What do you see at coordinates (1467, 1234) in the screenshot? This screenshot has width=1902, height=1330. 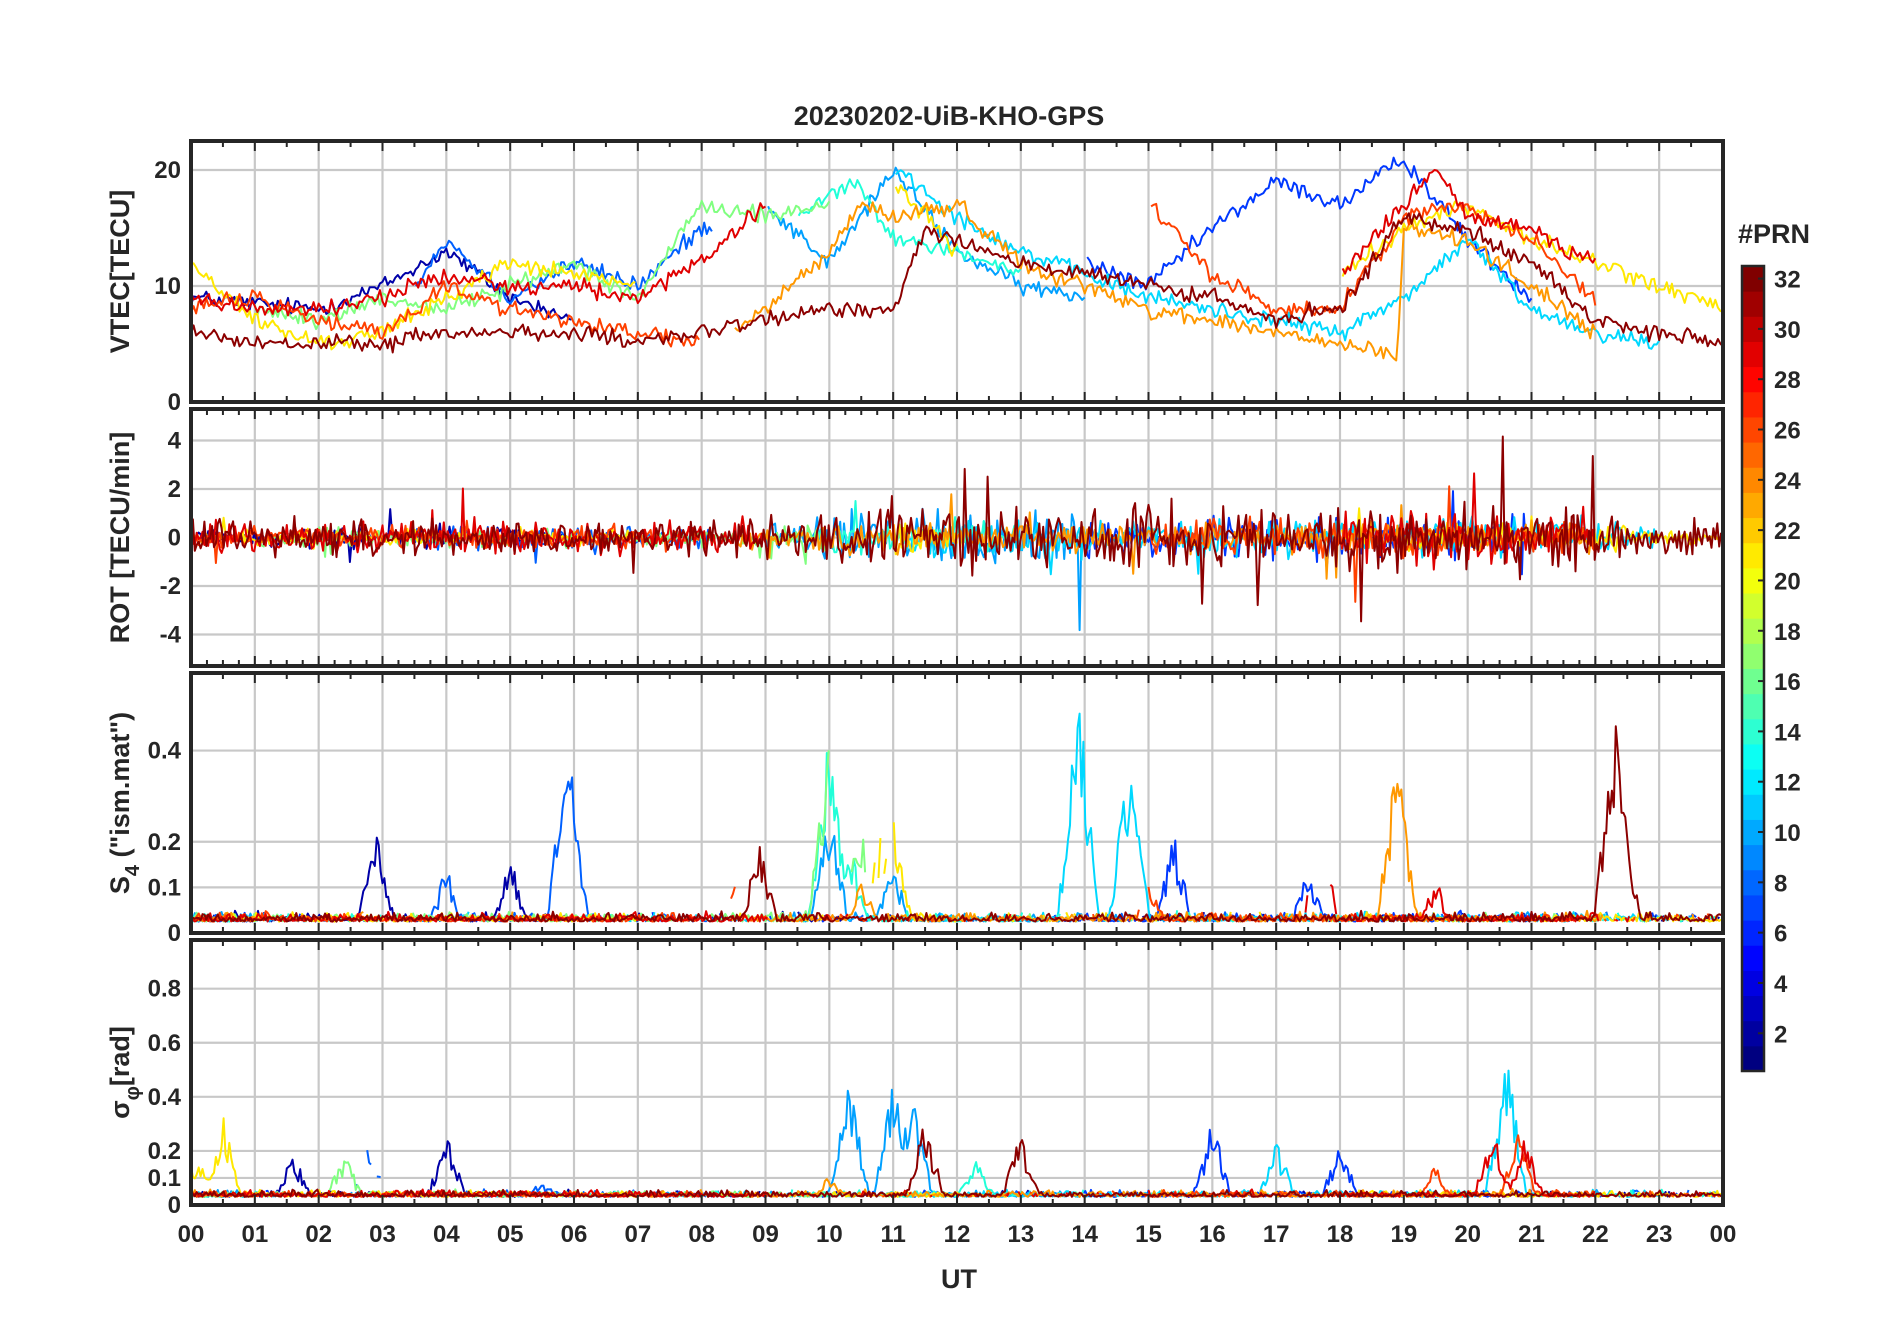 I see `x-tick-label: 20` at bounding box center [1467, 1234].